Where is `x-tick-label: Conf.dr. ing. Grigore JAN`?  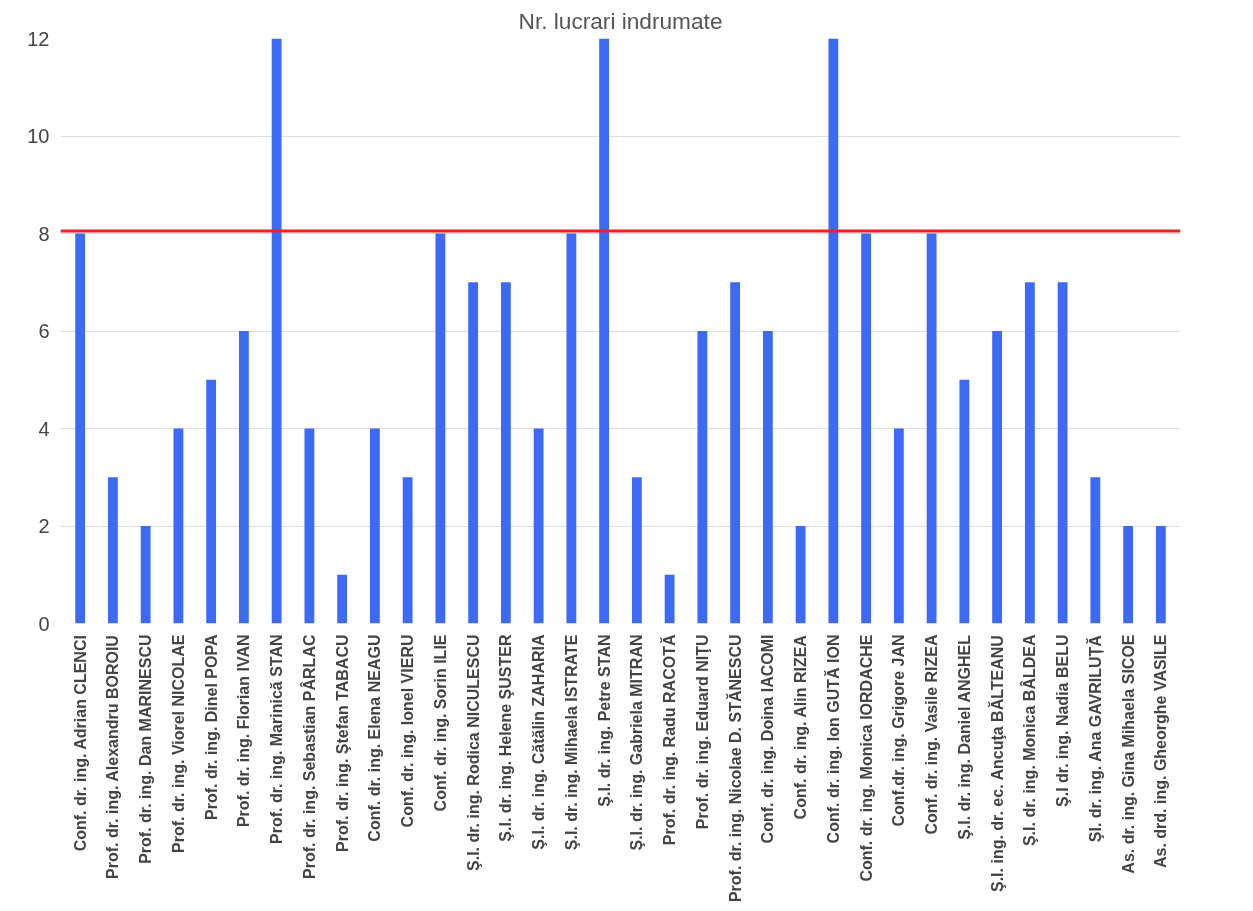
x-tick-label: Conf.dr. ing. Grigore JAN is located at coordinates (899, 730).